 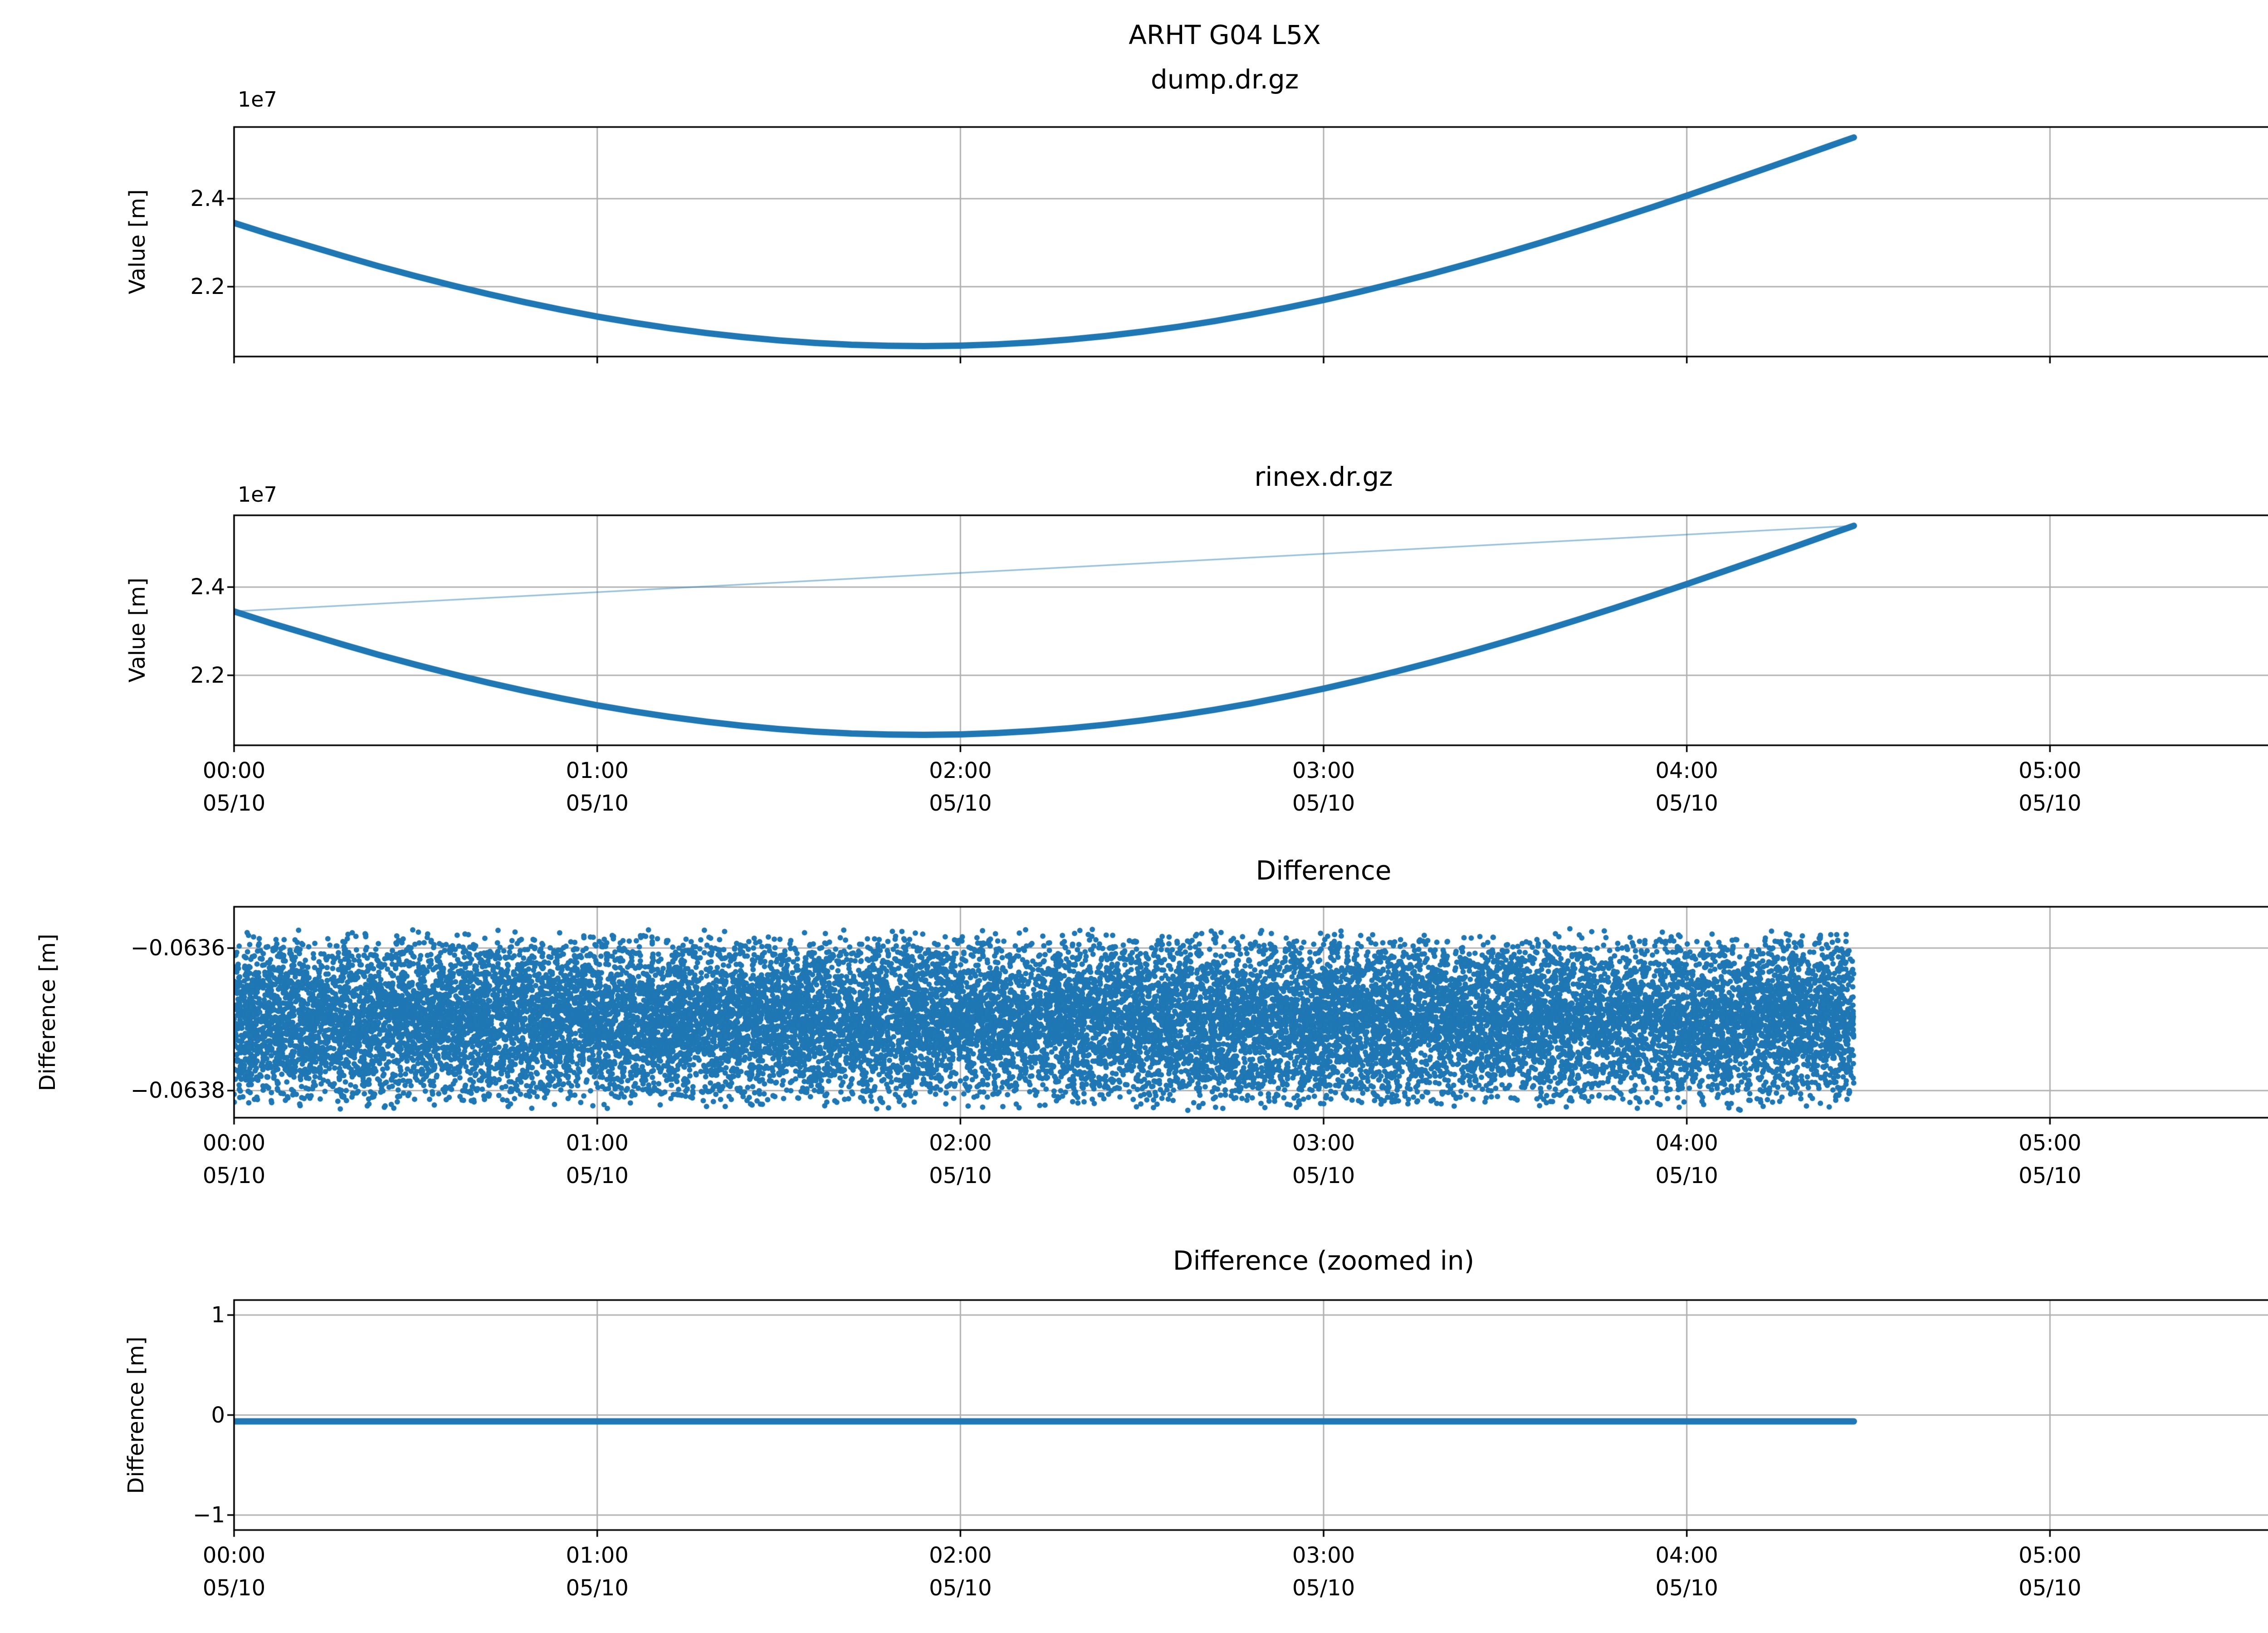 What do you see at coordinates (178, 948) in the screenshot?
I see `y-tick-label: −0.0636` at bounding box center [178, 948].